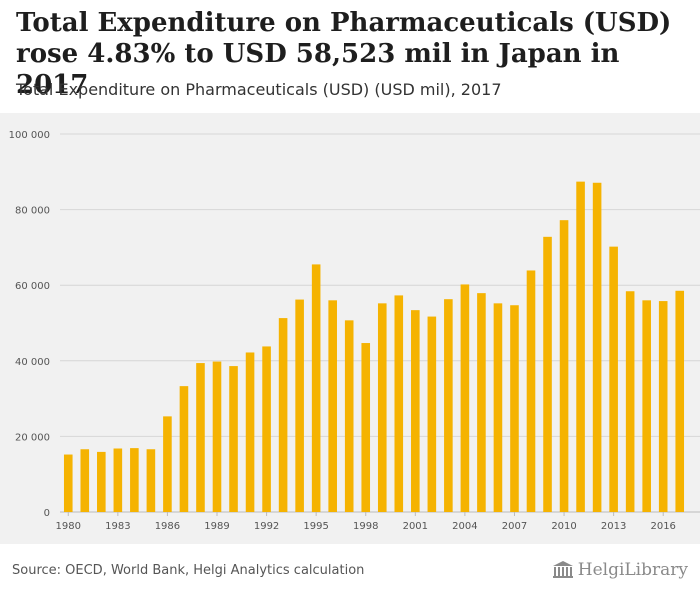  What do you see at coordinates (613, 526) in the screenshot?
I see `x-tick-label: 2013` at bounding box center [613, 526].